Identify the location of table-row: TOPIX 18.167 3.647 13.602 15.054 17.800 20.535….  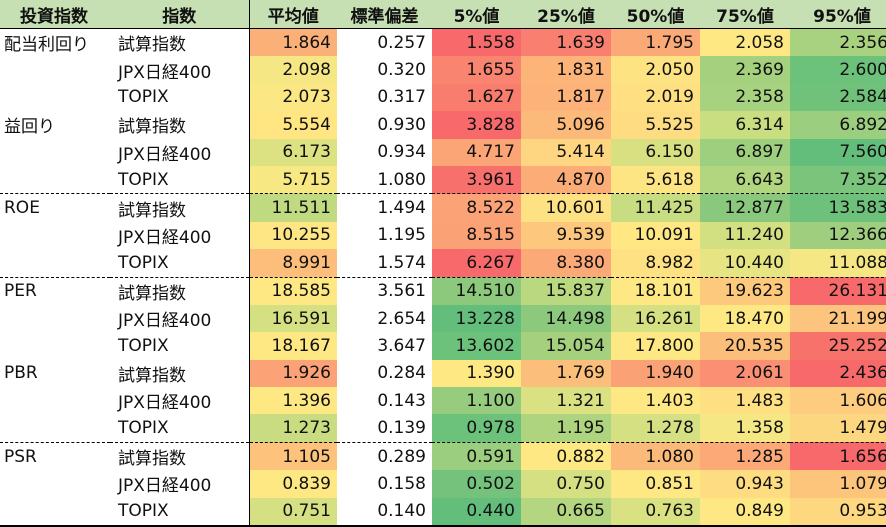
(443, 346).